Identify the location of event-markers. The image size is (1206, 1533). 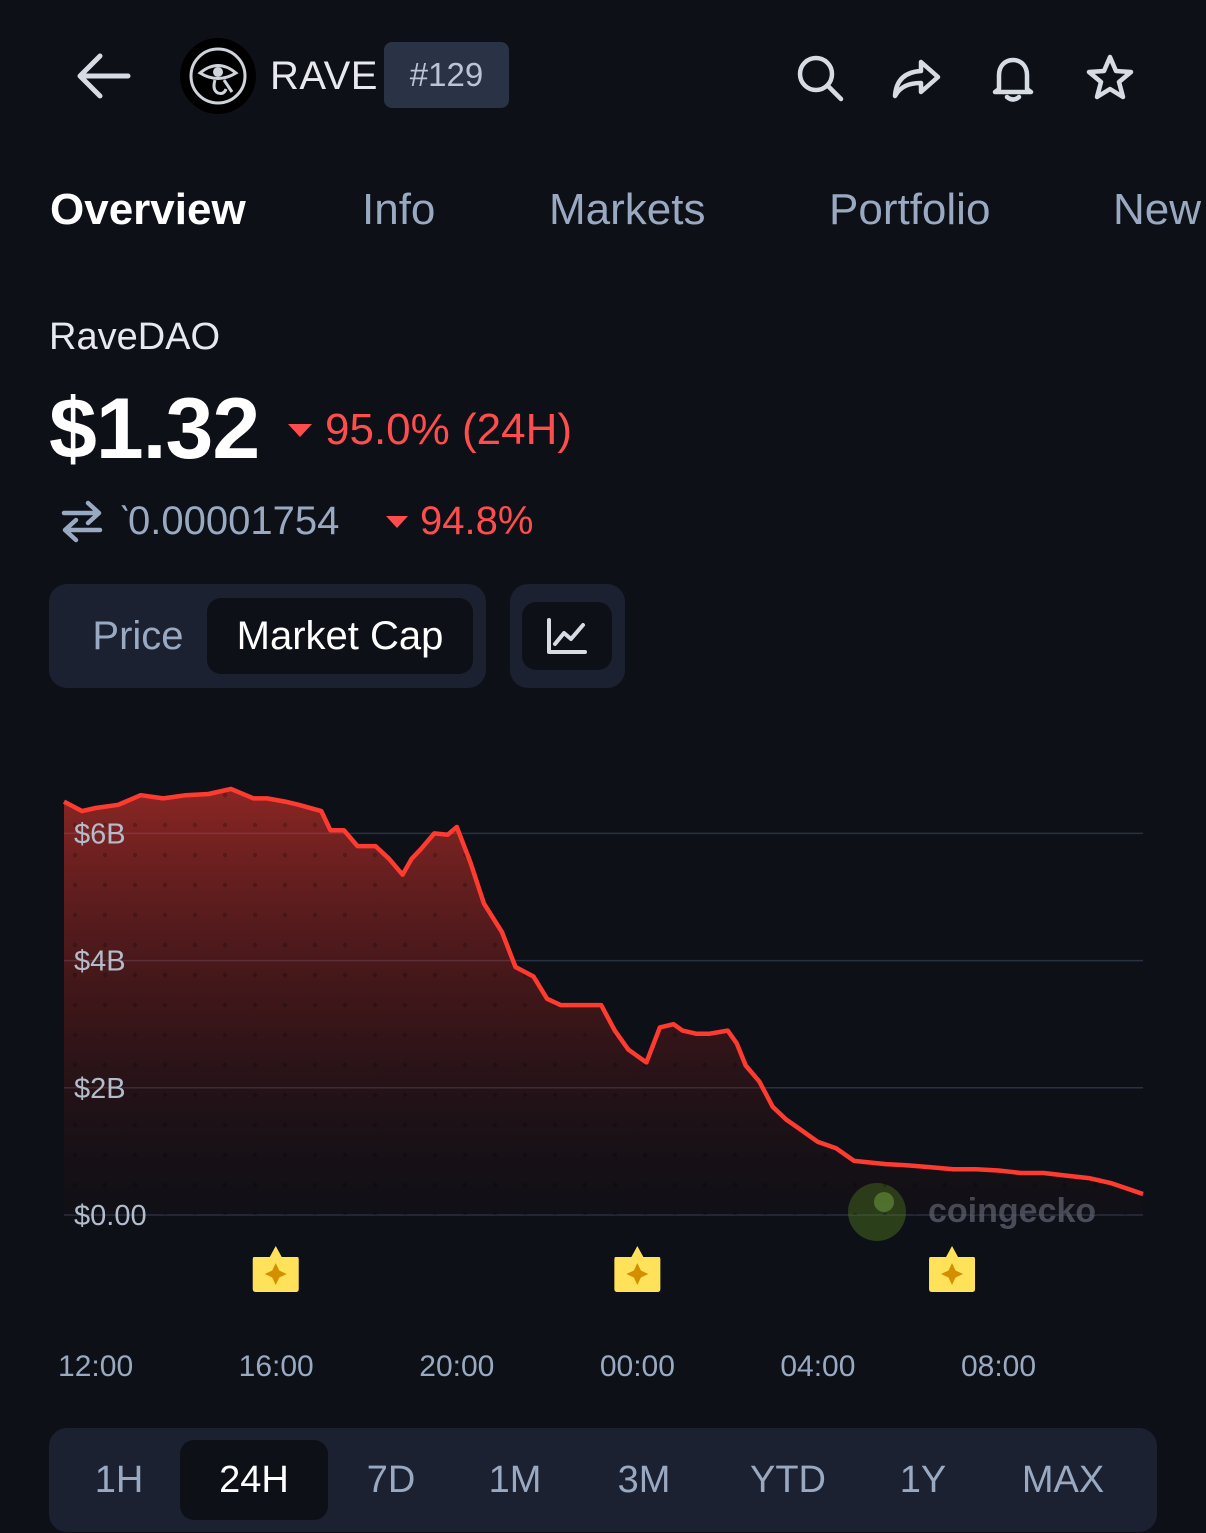
(614, 1269).